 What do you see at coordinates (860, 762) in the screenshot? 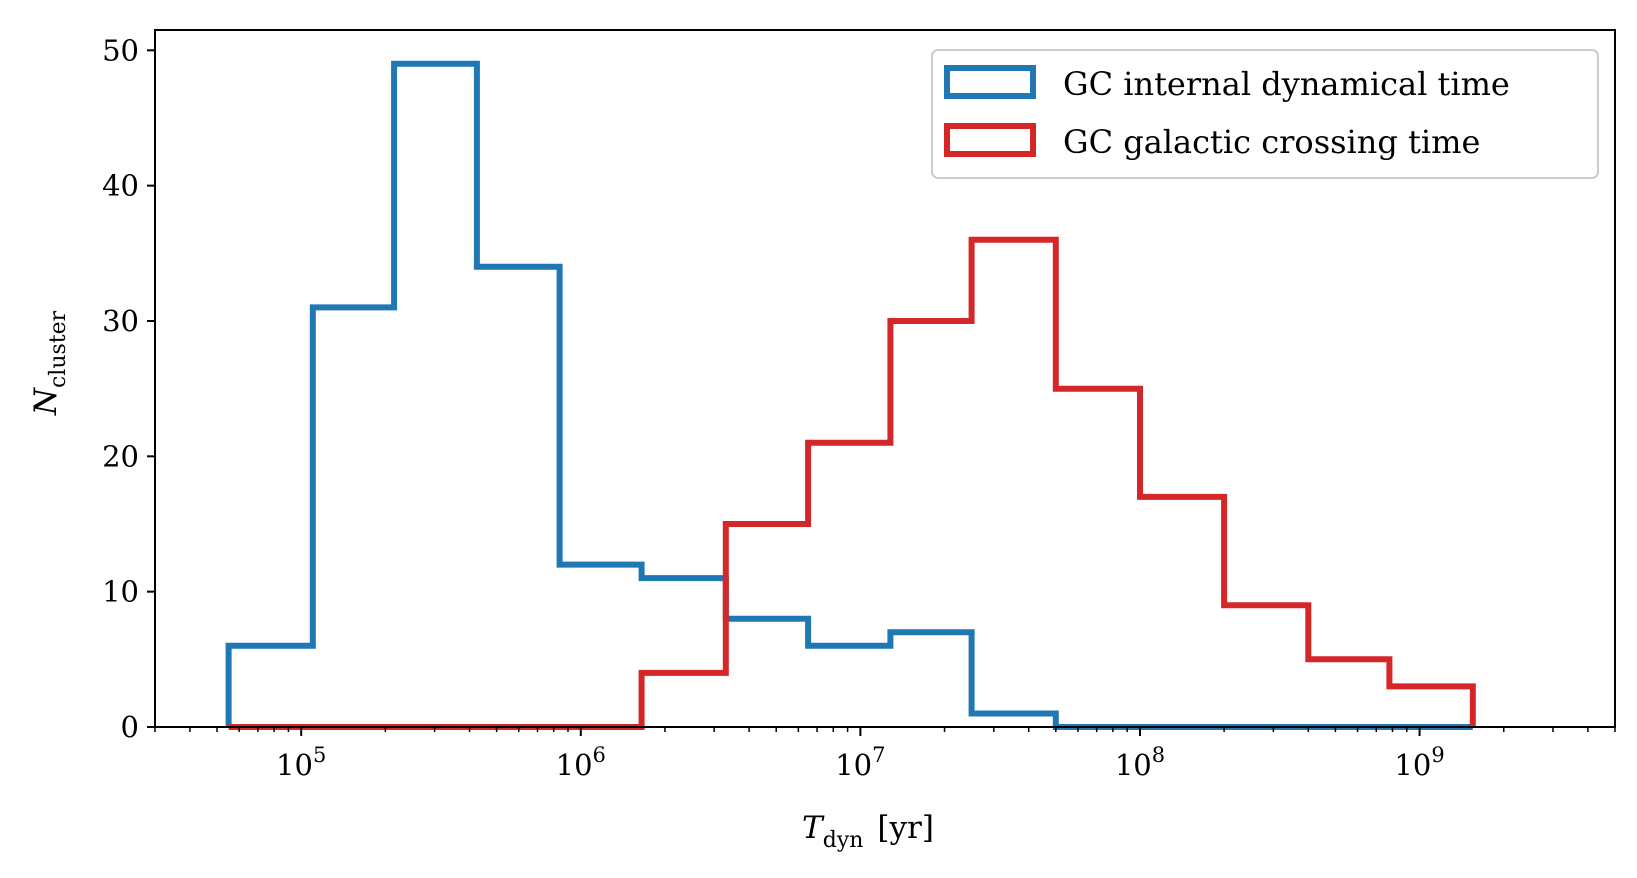
I see `x-tick-label: 10⁷` at bounding box center [860, 762].